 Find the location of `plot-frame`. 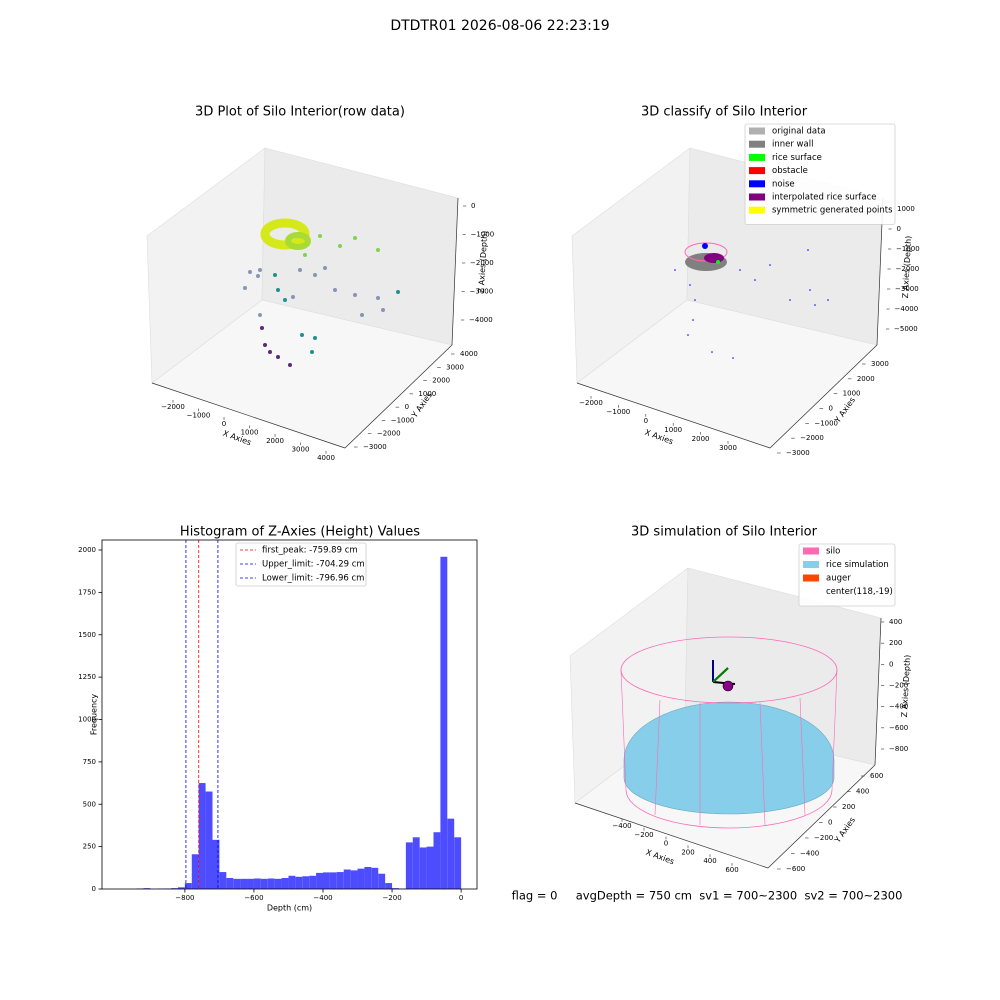

plot-frame is located at coordinates (289, 714).